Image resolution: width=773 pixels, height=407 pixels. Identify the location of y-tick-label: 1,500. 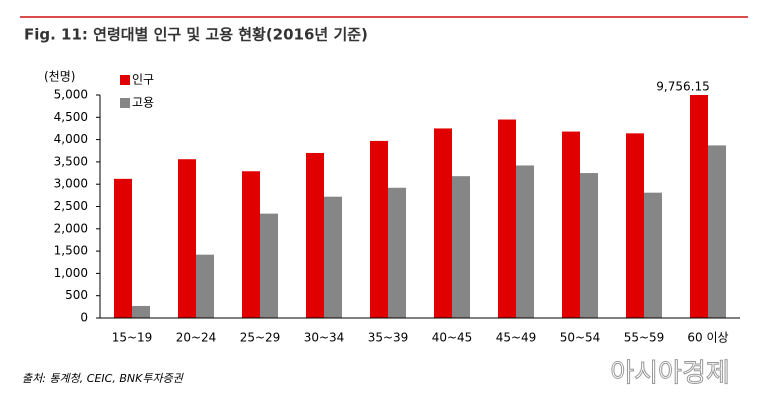
(71, 251).